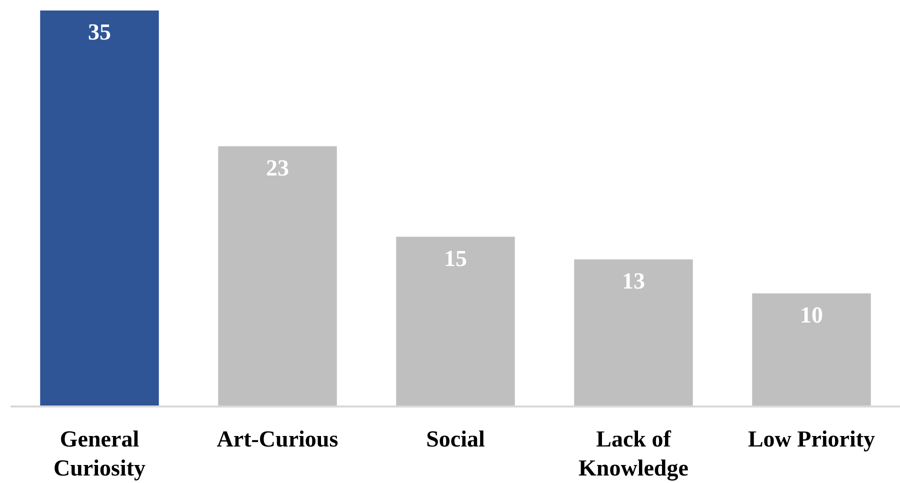 This screenshot has width=900, height=483. I want to click on data-label: 23, so click(277, 167).